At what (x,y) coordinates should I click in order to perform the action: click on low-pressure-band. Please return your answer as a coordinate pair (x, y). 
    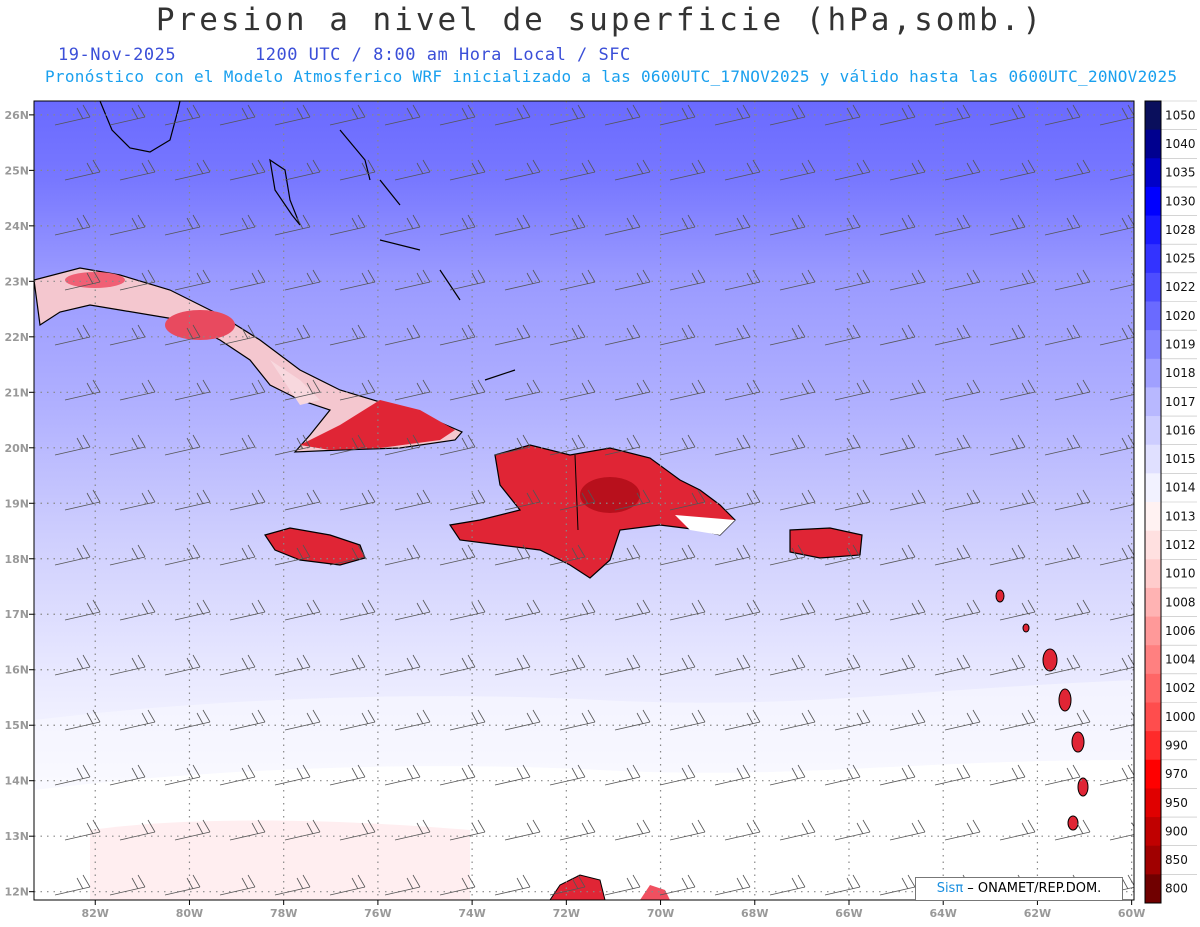
    Looking at the image, I should click on (280, 860).